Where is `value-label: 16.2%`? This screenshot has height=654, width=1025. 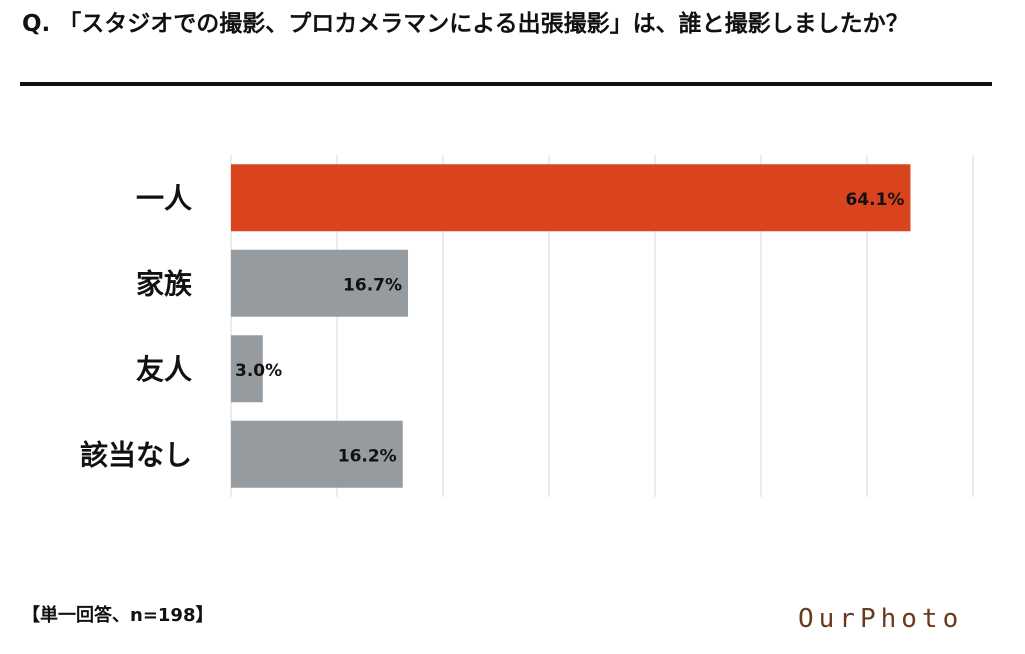 value-label: 16.2% is located at coordinates (367, 456).